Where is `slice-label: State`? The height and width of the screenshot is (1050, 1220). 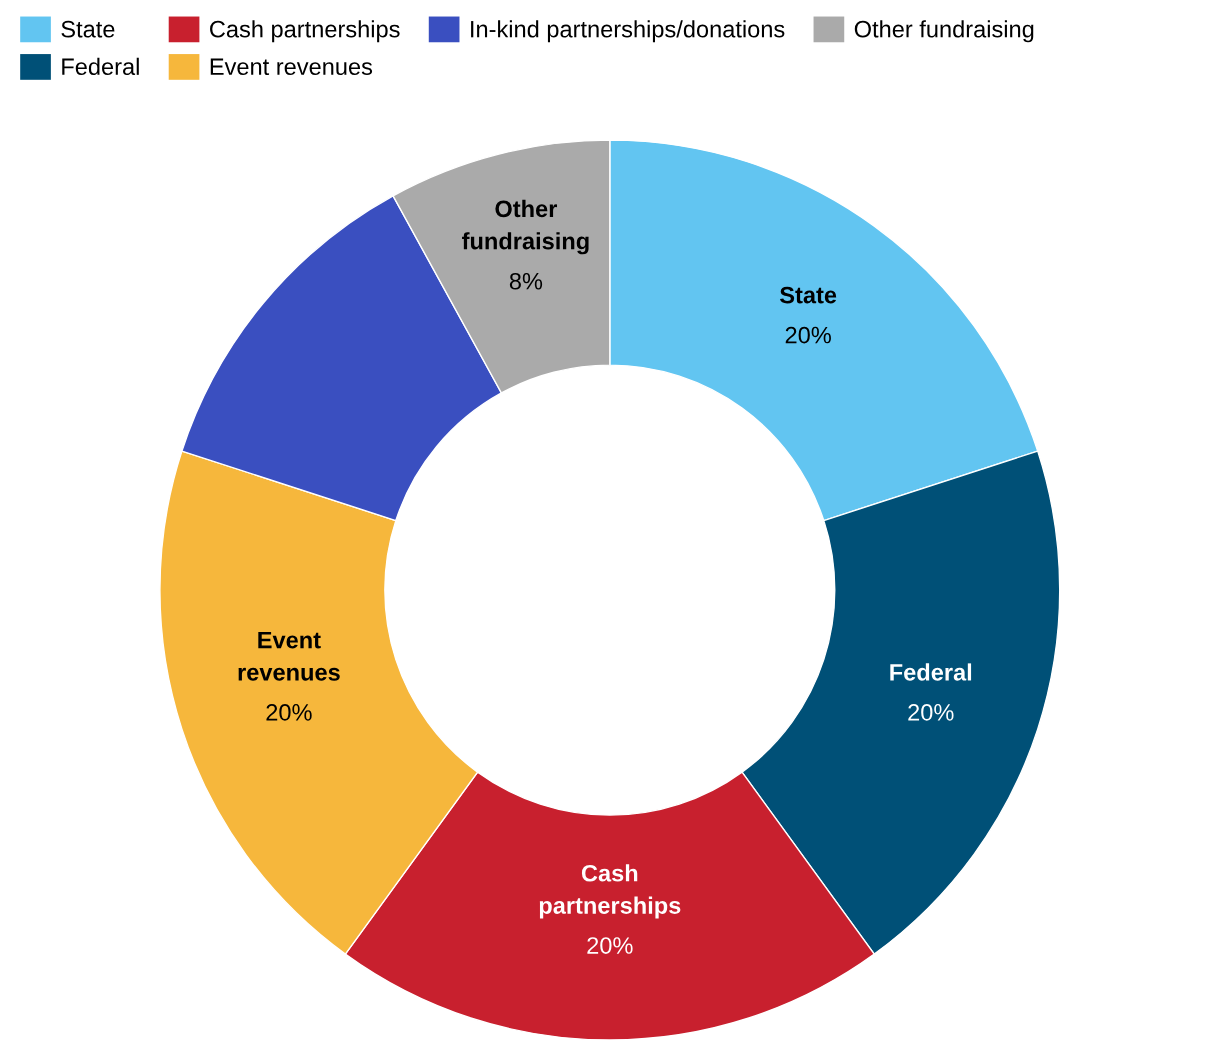 slice-label: State is located at coordinates (808, 295).